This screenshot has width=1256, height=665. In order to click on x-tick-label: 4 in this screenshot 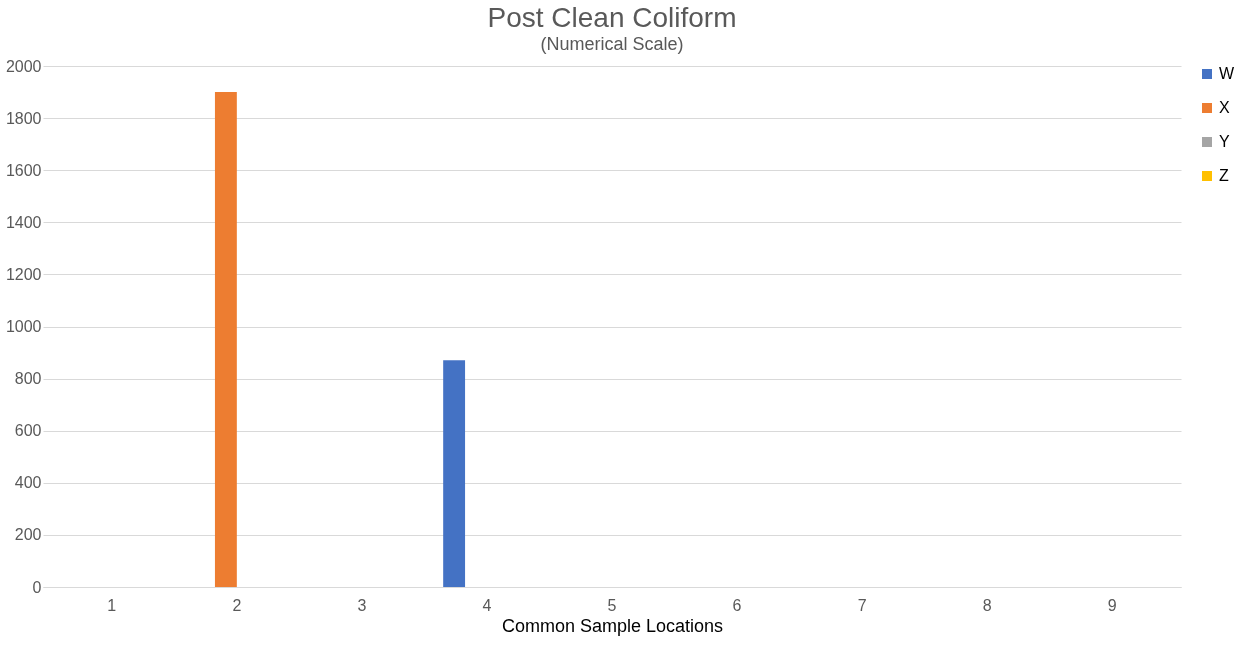, I will do `click(487, 605)`.